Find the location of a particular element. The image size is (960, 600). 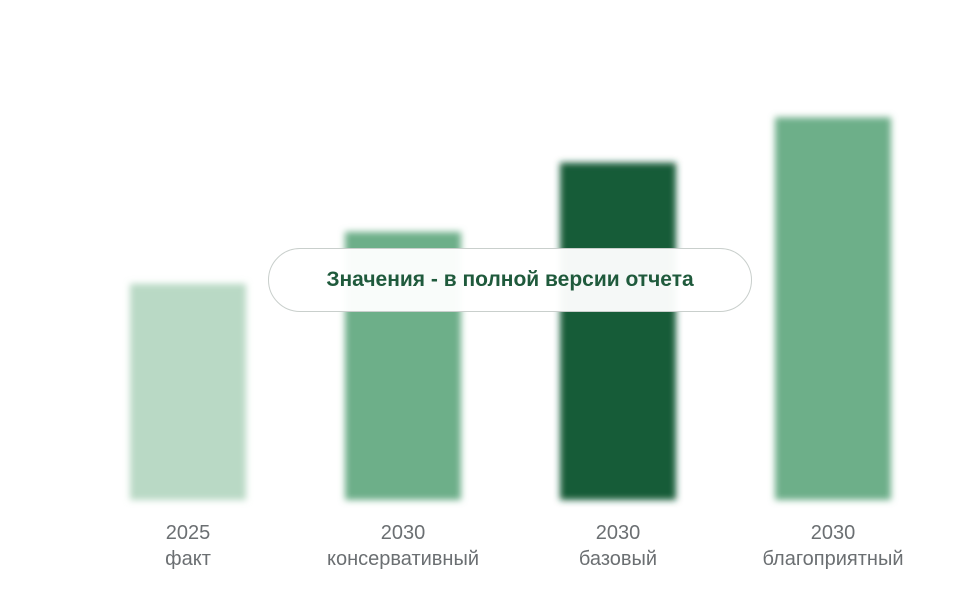

category-scenario-label: факт is located at coordinates (188, 559).